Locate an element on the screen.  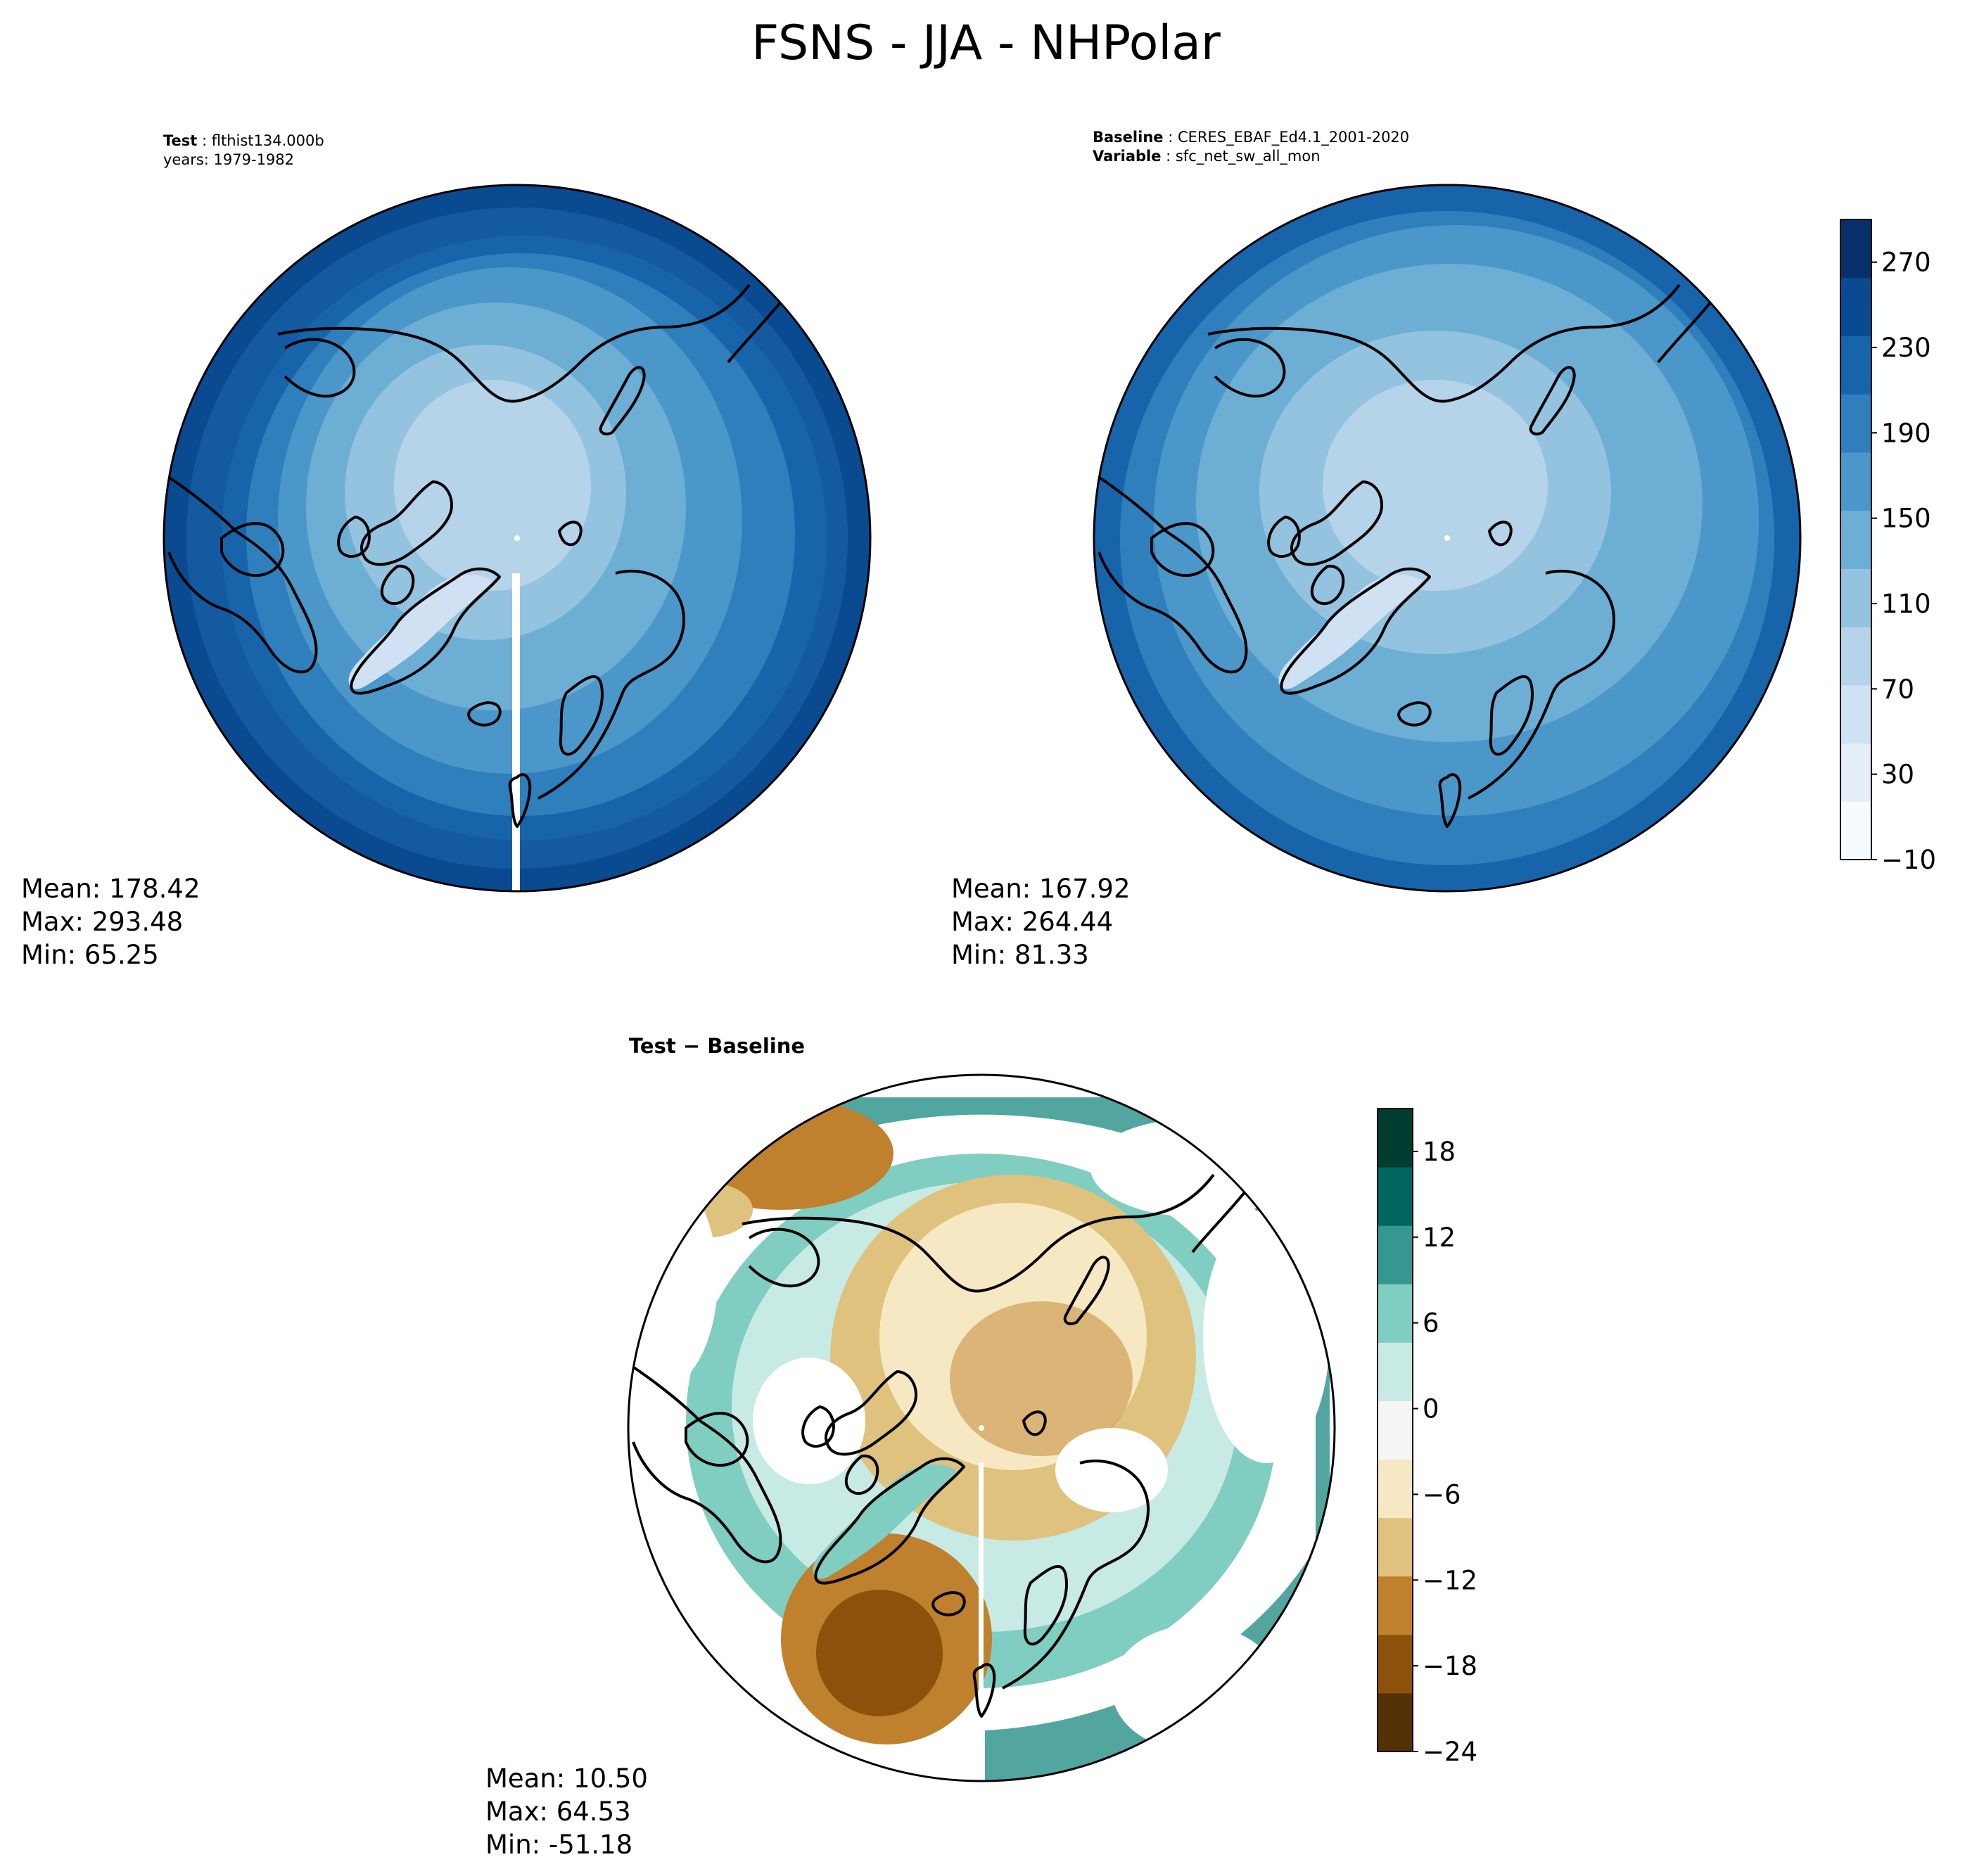
diff-colorbar is located at coordinates (1395, 1430).